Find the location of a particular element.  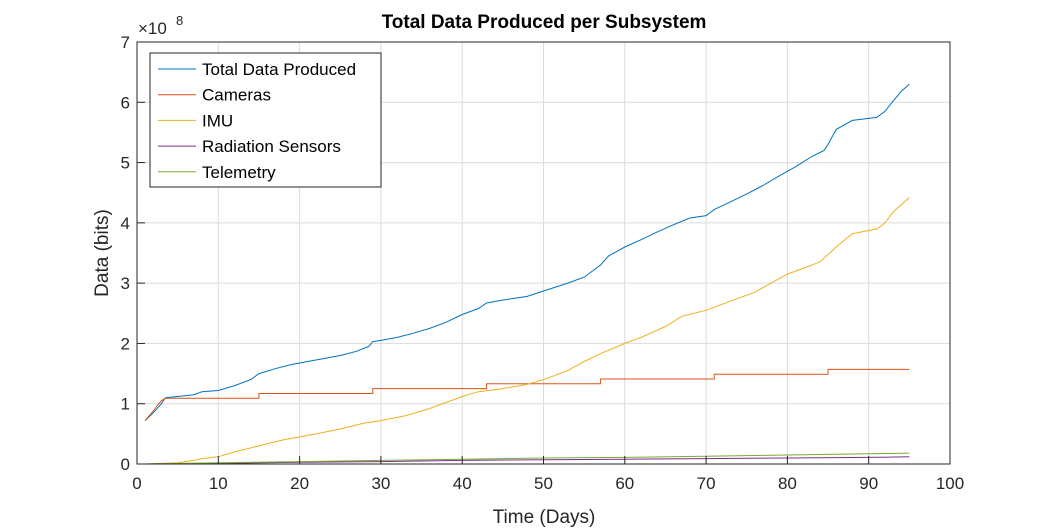

x-axis-ticks: 0 10 20 30 40 50 60 70 80 90 100 is located at coordinates (548, 474).